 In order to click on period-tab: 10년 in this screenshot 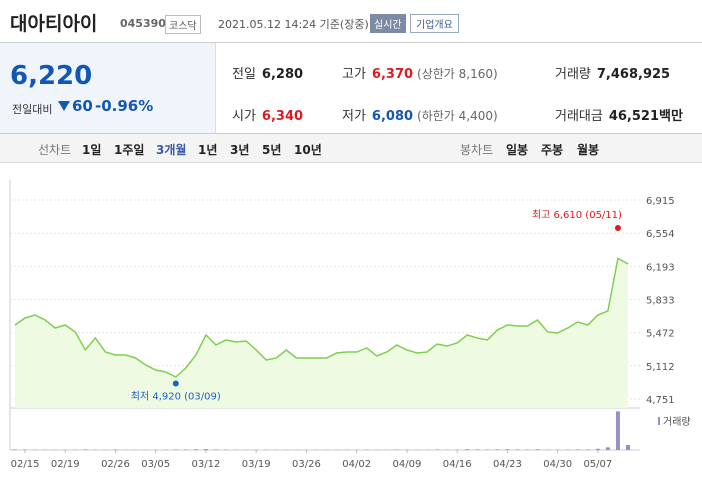, I will do `click(308, 150)`.